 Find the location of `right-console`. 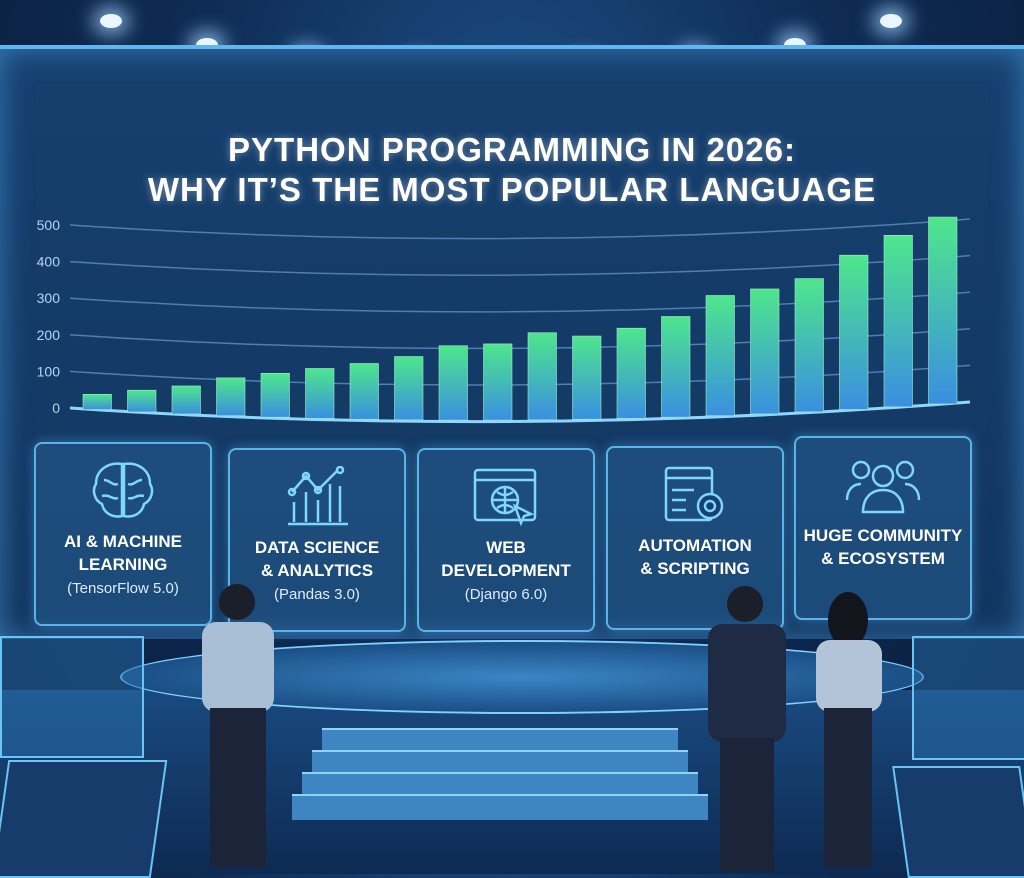

right-console is located at coordinates (958, 822).